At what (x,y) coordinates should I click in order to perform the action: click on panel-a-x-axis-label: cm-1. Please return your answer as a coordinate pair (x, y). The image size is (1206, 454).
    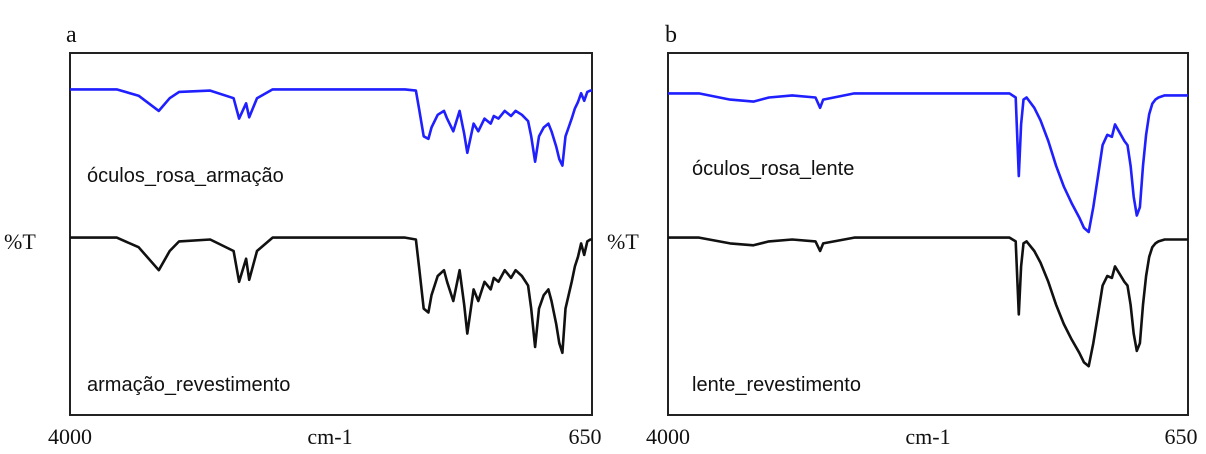
    Looking at the image, I should click on (329, 436).